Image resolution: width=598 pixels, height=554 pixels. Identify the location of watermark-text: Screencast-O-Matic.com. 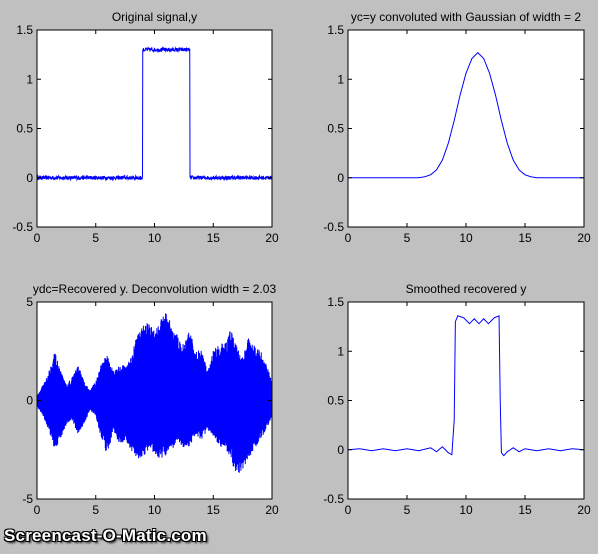
(105, 535).